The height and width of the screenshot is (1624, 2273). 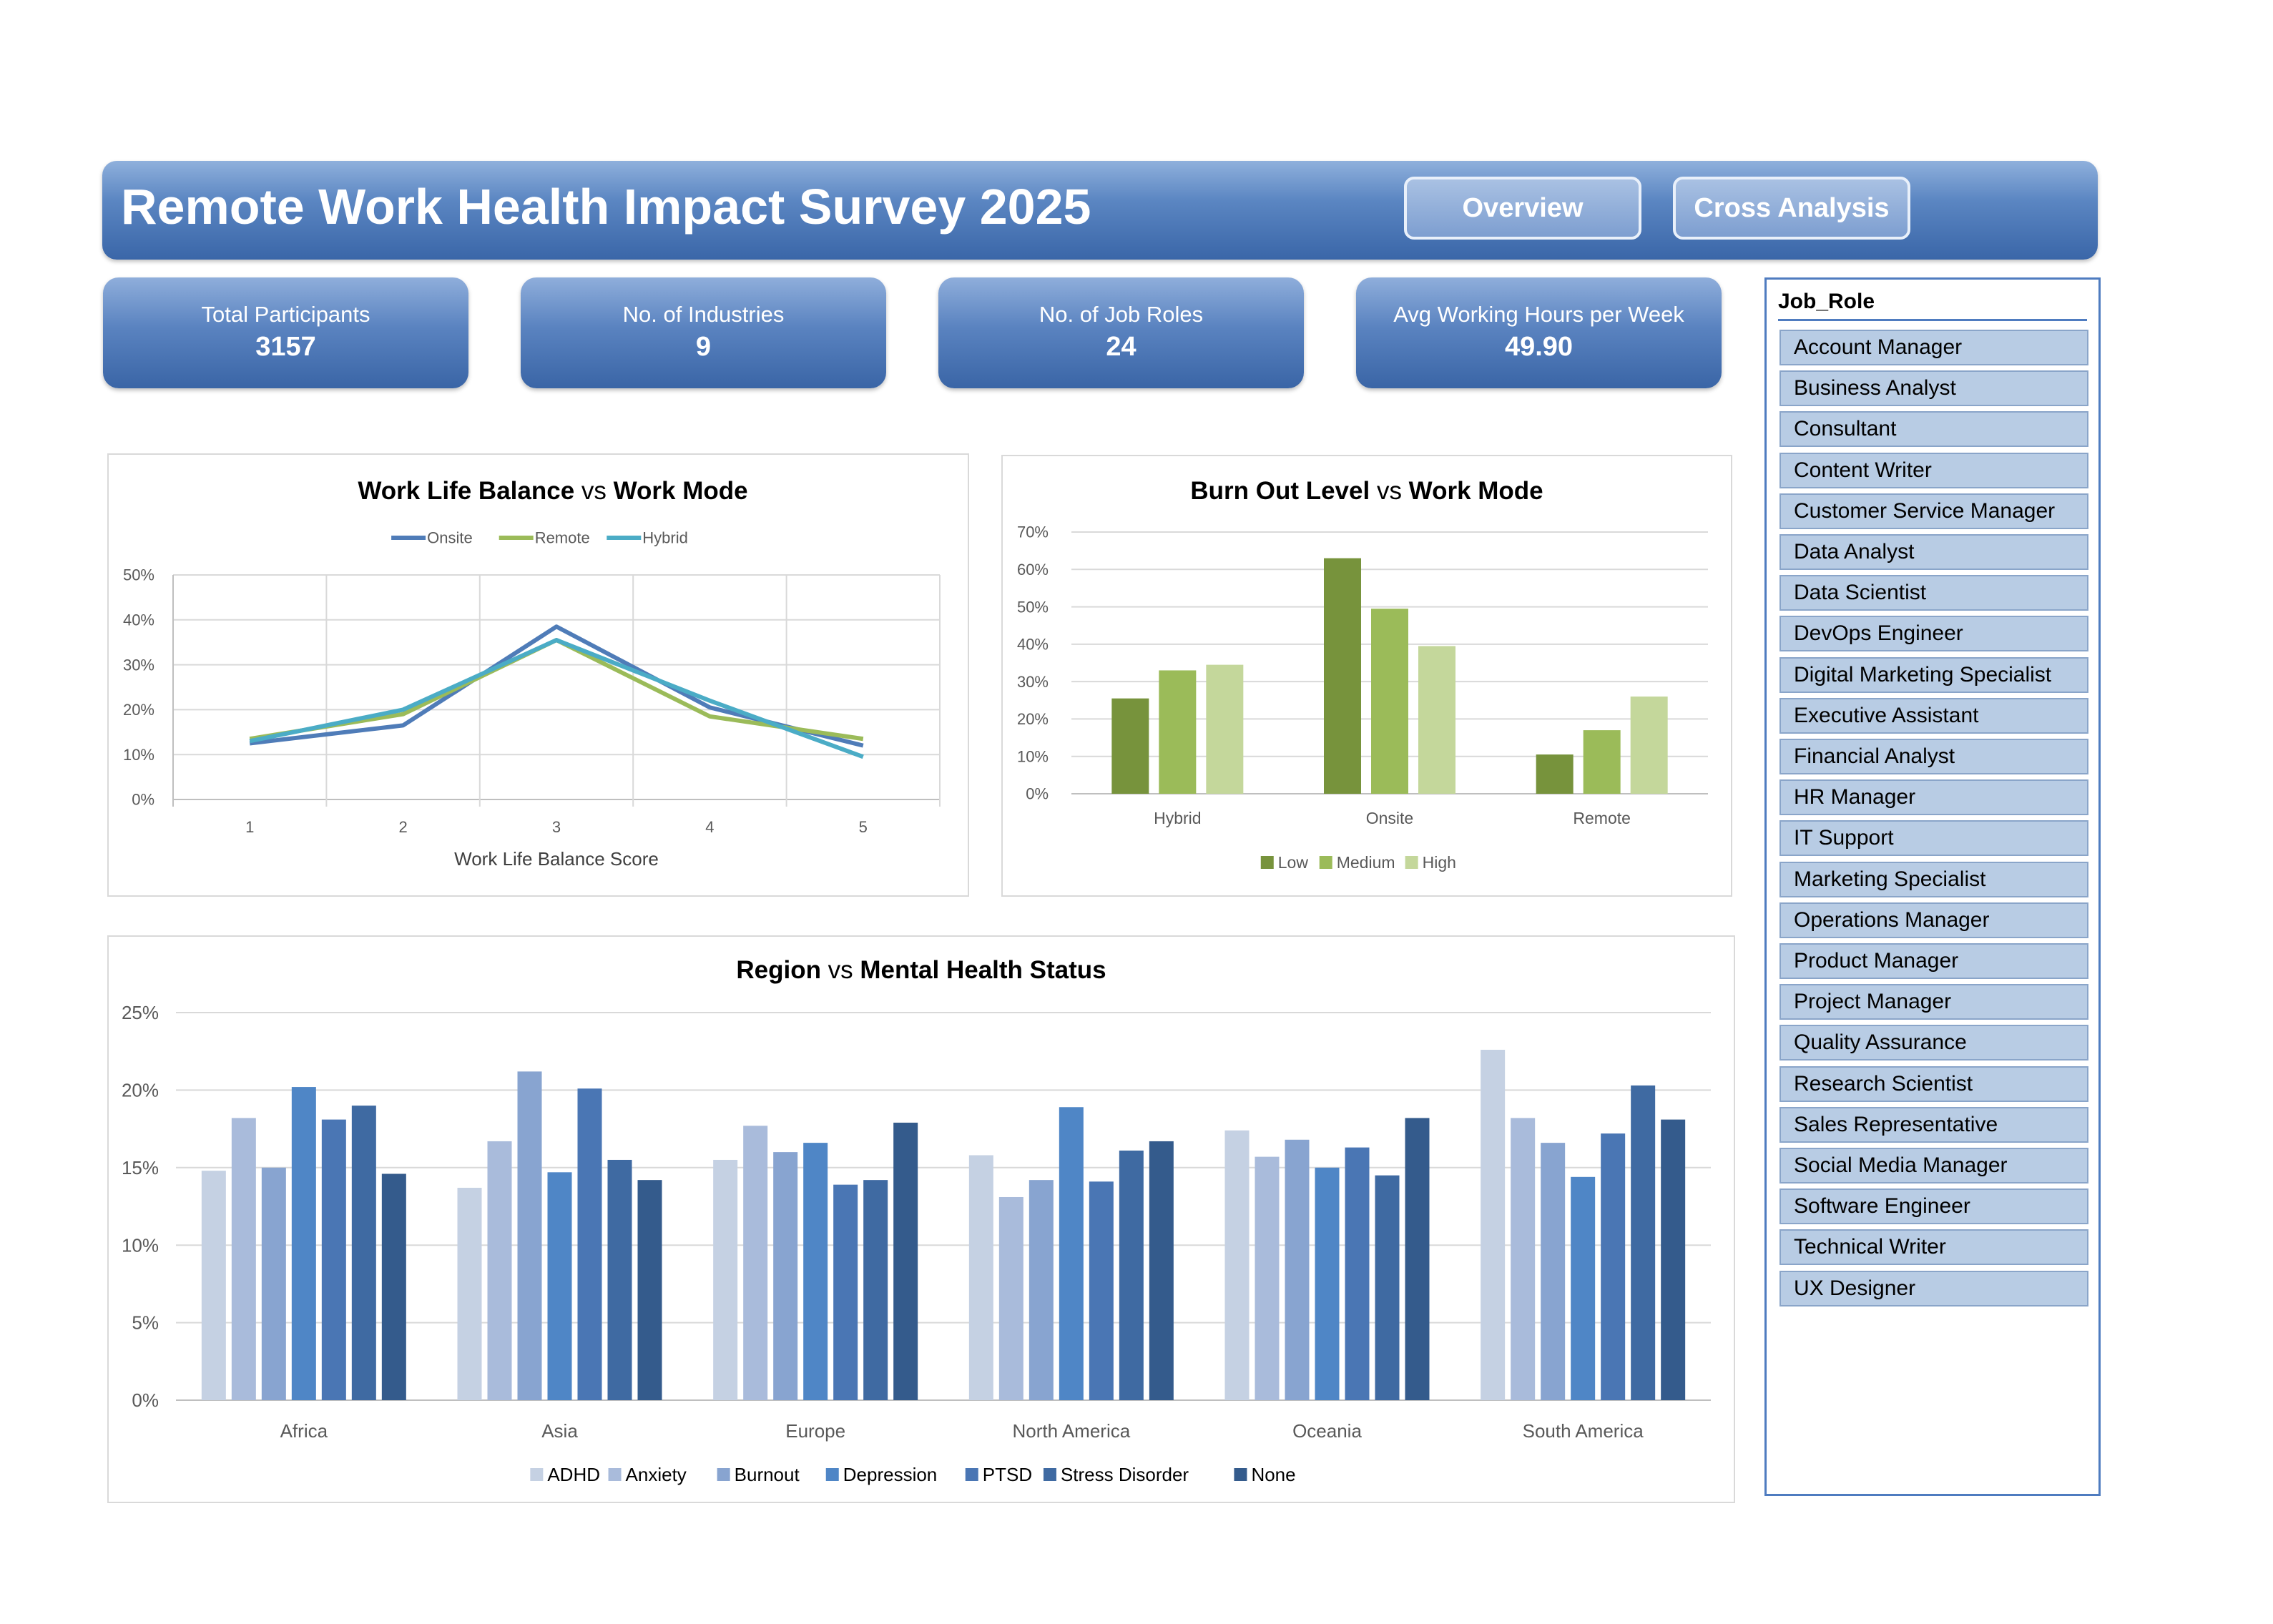 What do you see at coordinates (1933, 797) in the screenshot?
I see `slicer-item: HR Manager` at bounding box center [1933, 797].